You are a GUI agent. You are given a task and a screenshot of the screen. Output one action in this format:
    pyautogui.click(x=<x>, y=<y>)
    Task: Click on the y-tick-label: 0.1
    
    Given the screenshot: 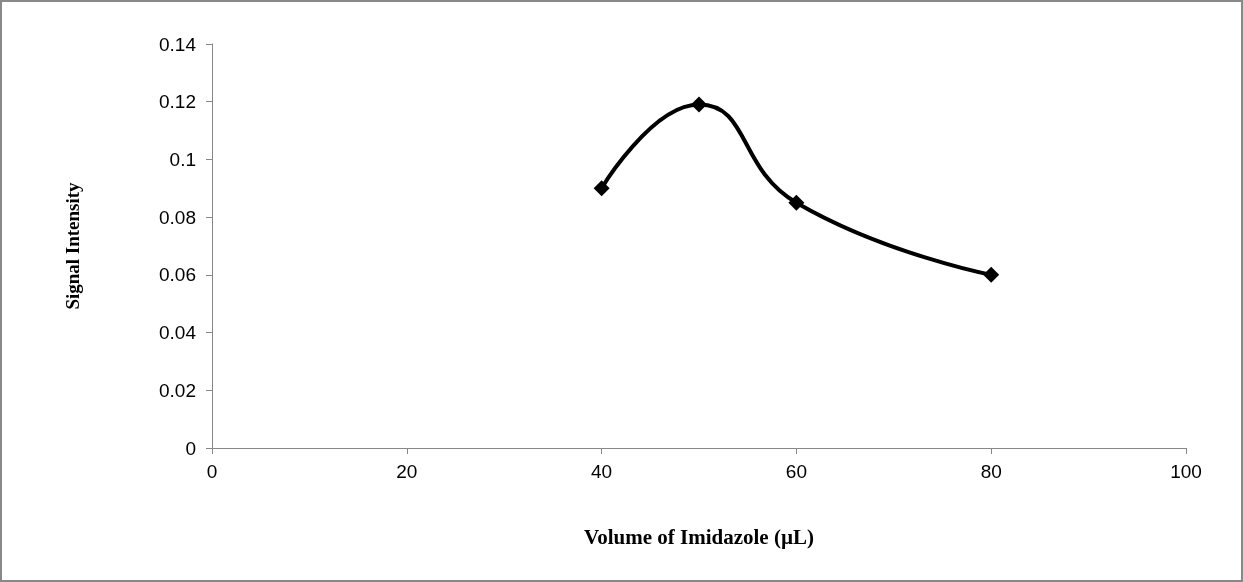 What is the action you would take?
    pyautogui.click(x=182, y=159)
    